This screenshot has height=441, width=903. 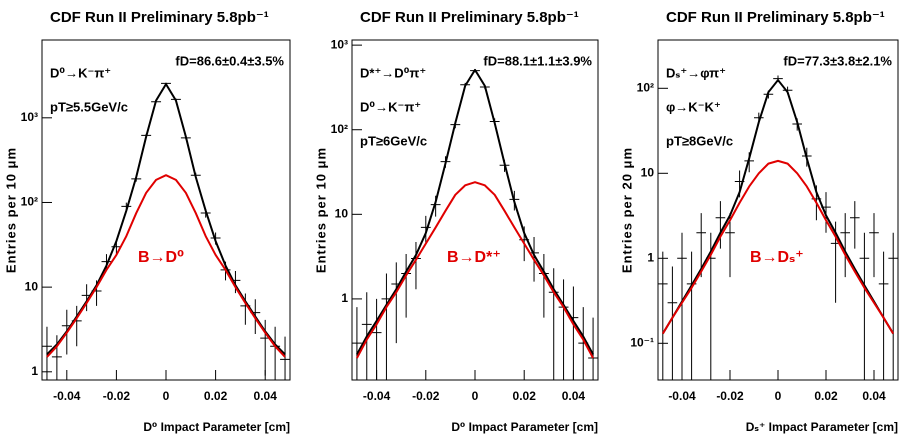 I want to click on decay-label: Dₛ⁺→φπ⁺, so click(x=696, y=72).